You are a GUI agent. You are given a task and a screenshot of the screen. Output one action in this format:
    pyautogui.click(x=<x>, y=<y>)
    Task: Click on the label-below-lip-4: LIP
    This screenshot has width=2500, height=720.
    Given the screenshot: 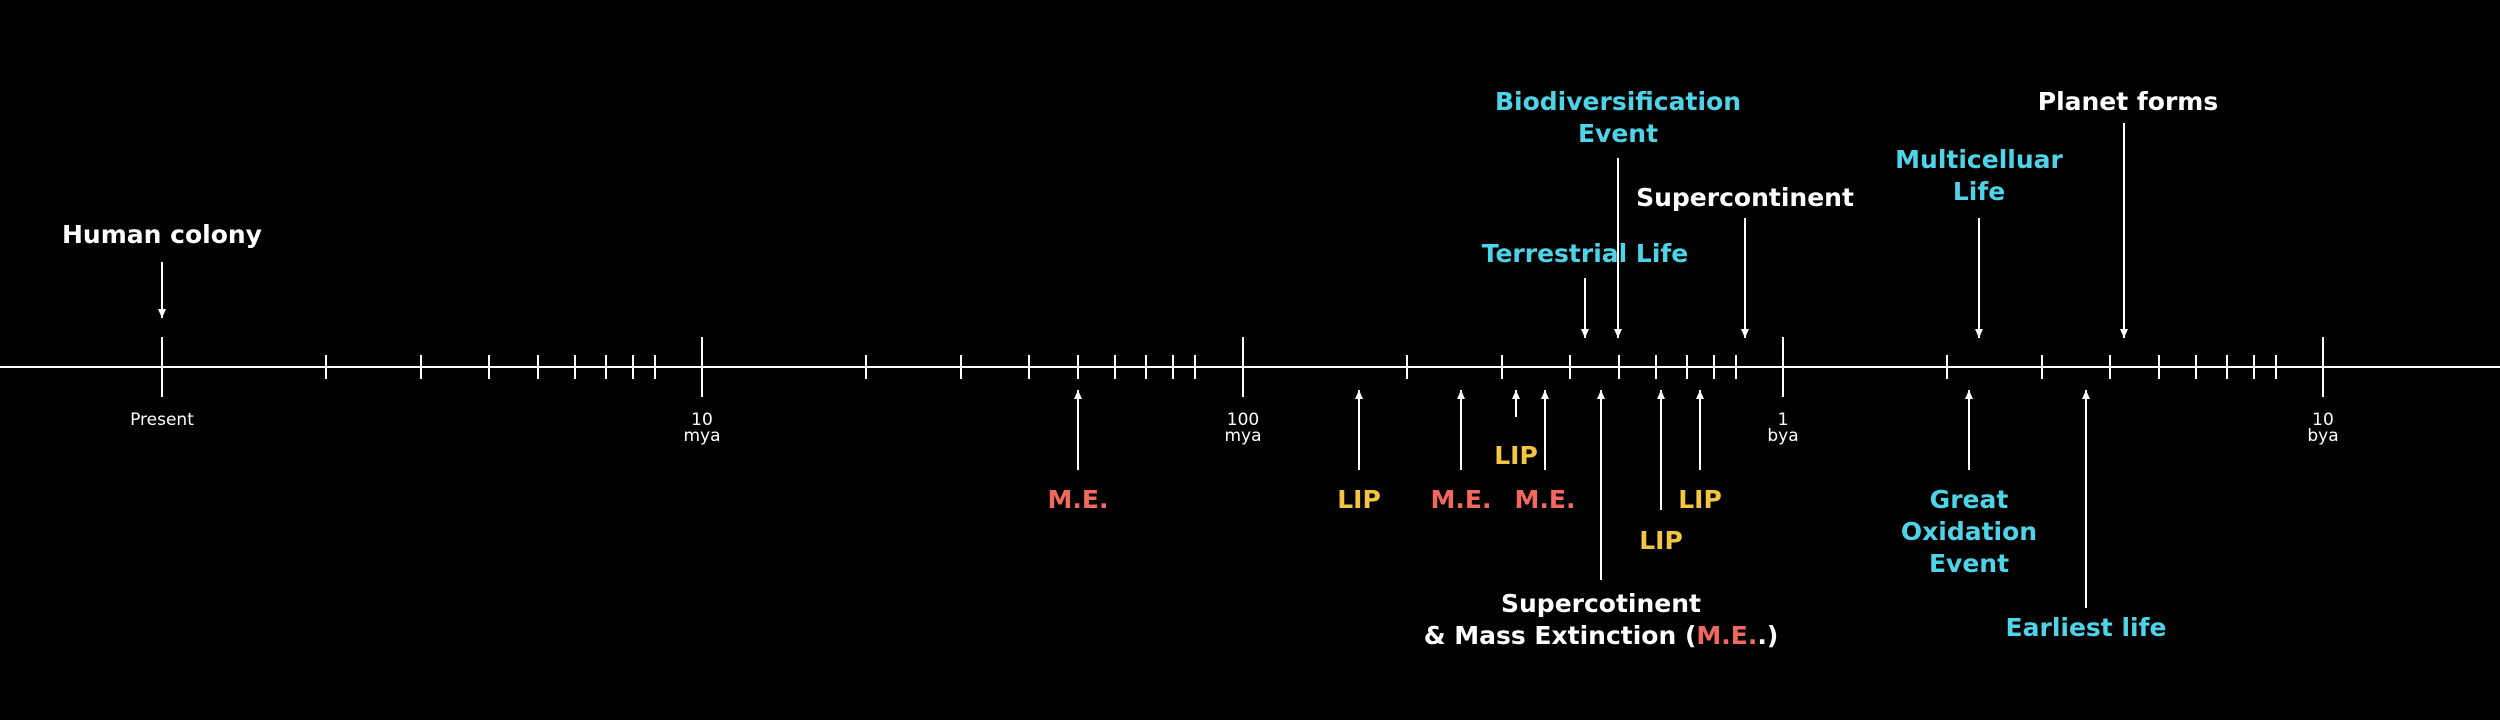 What is the action you would take?
    pyautogui.click(x=1700, y=499)
    